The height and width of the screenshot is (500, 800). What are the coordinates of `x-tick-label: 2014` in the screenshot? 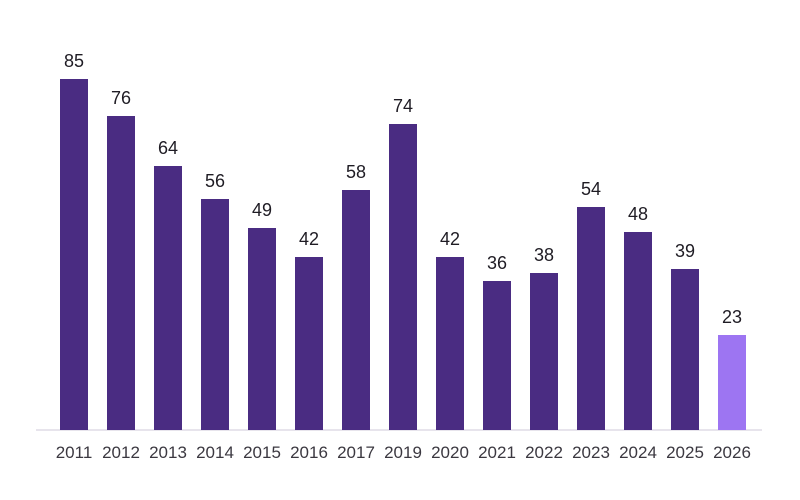 It's located at (215, 452).